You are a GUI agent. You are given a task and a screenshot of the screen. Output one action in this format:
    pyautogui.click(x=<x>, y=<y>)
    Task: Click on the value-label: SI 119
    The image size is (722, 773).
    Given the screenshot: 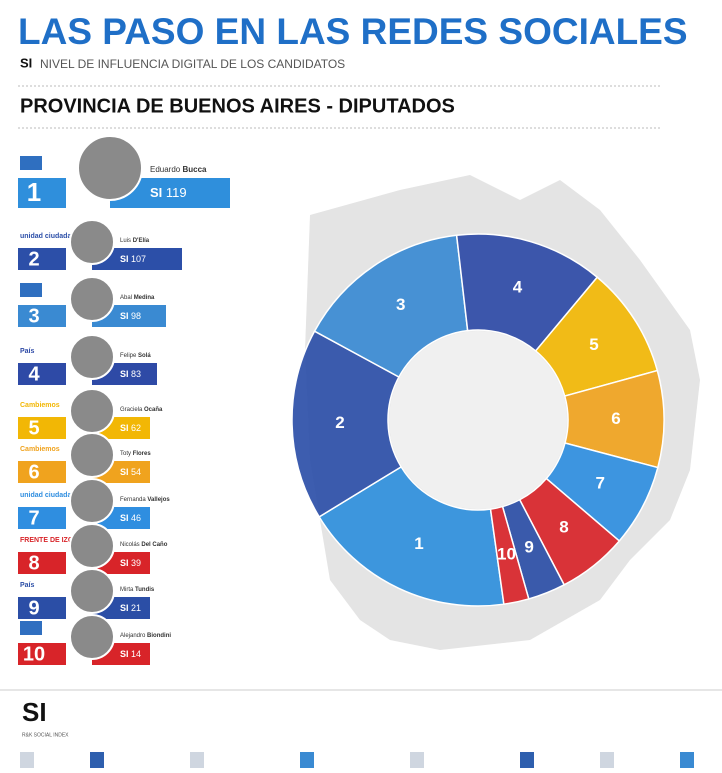 What is the action you would take?
    pyautogui.click(x=168, y=192)
    